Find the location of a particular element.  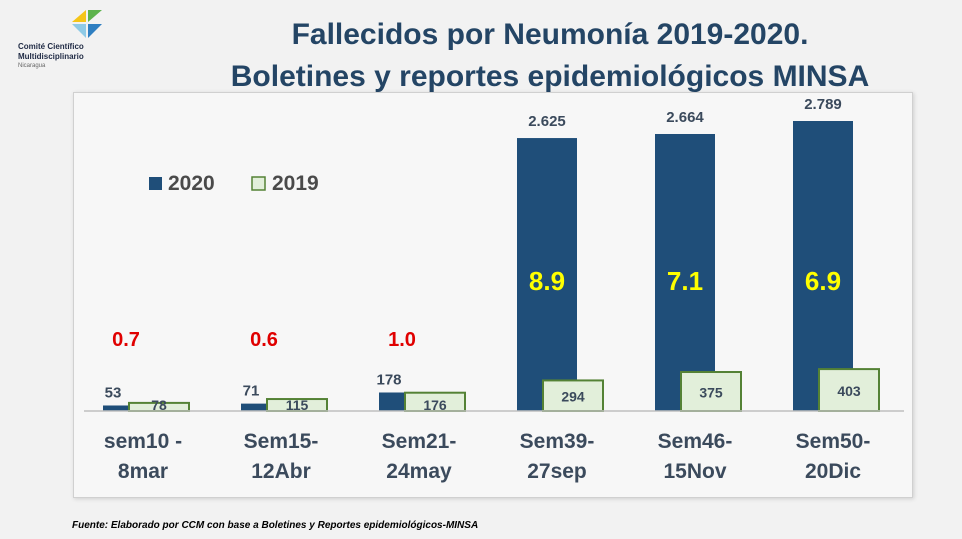

ratio-label-0: 0.7 is located at coordinates (126, 340).